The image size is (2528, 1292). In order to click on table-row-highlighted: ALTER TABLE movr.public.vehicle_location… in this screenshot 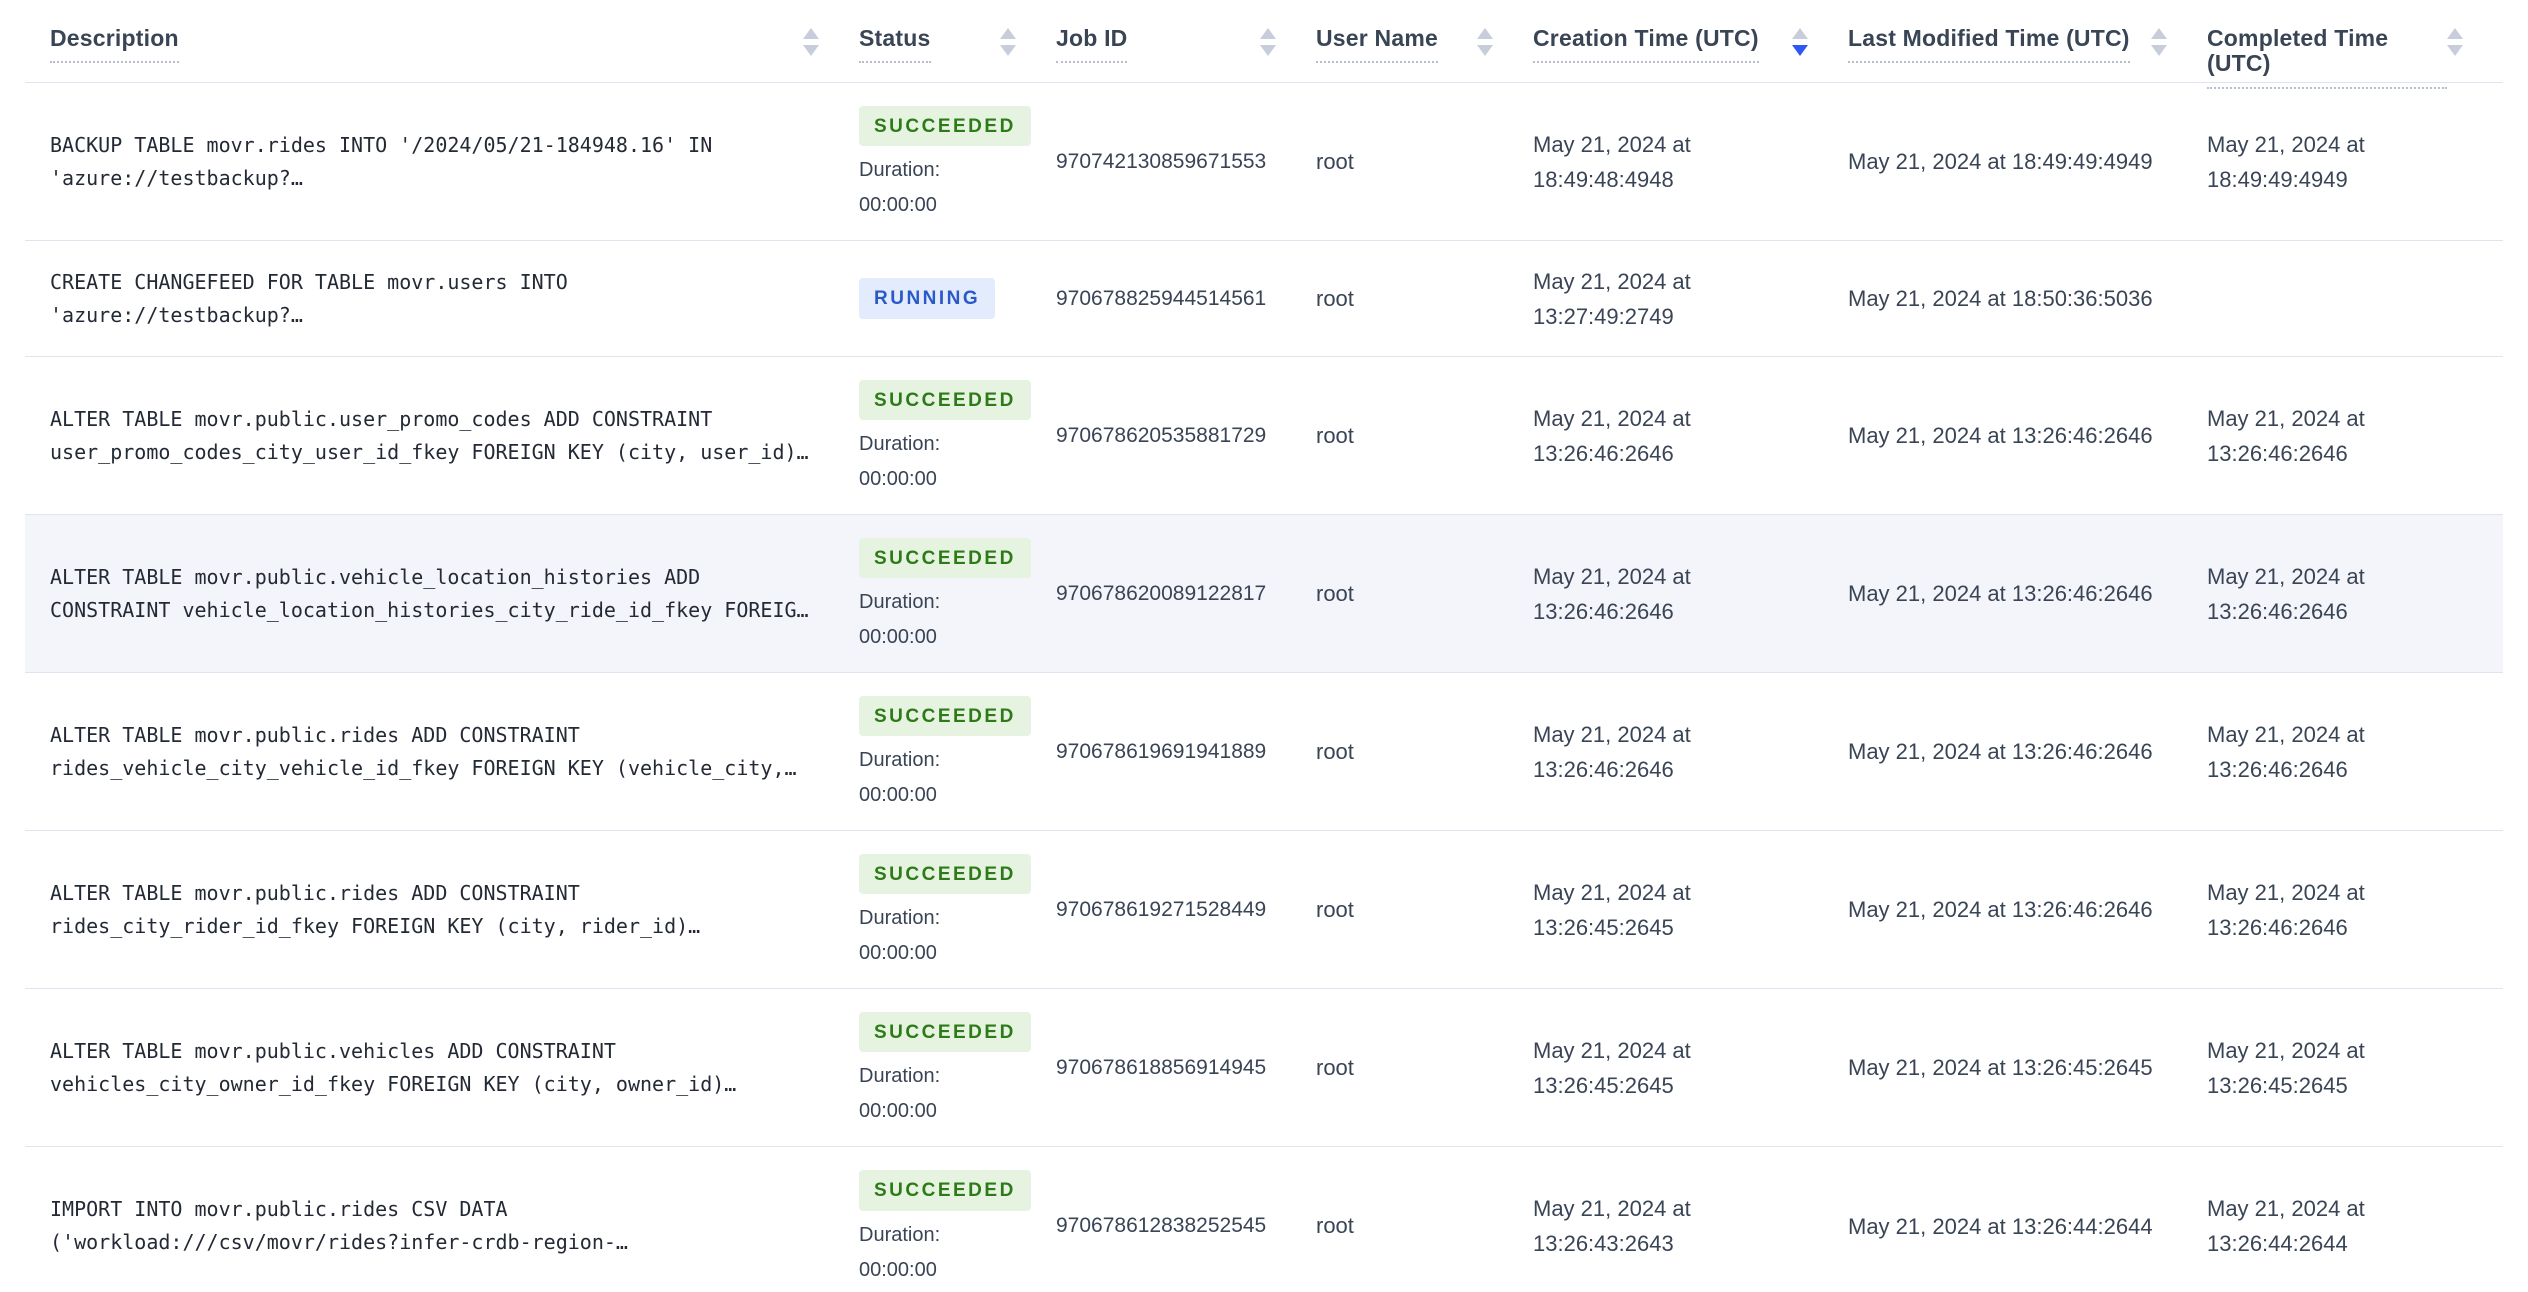, I will do `click(1264, 594)`.